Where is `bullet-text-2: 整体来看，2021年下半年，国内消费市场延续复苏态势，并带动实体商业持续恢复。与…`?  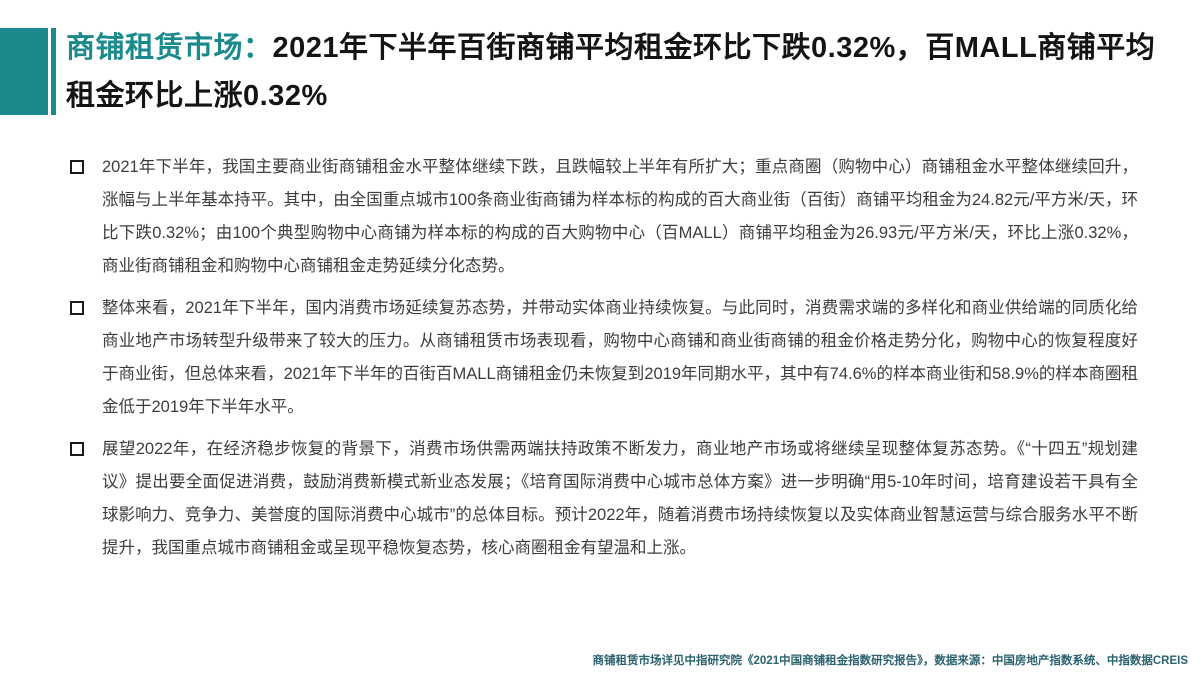
bullet-text-2: 整体来看，2021年下半年，国内消费市场延续复苏态势，并带动实体商业持续恢复。与… is located at coordinates (620, 357).